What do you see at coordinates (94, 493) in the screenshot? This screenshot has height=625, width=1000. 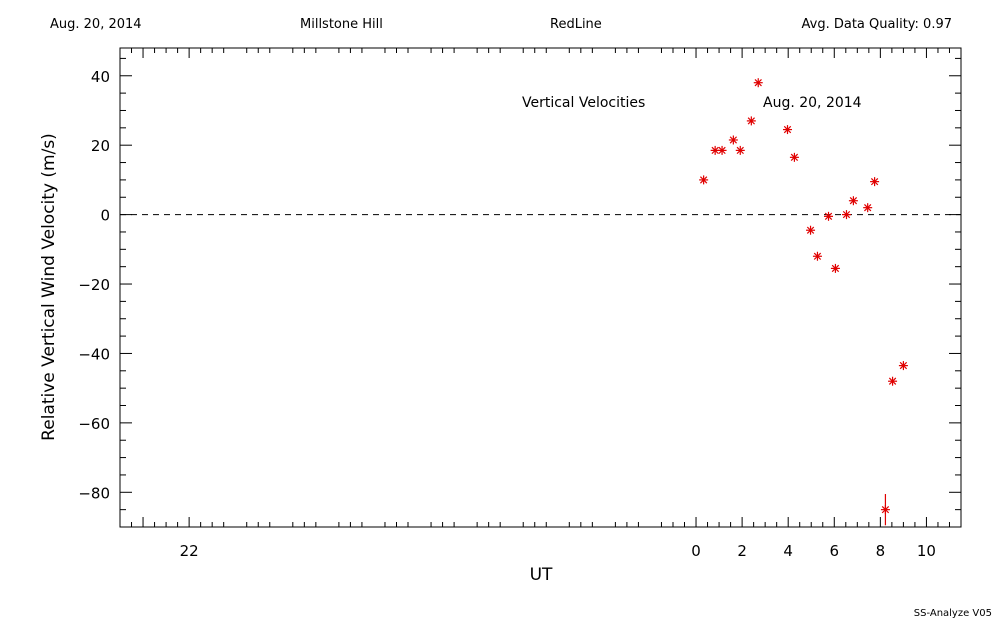 I see `y-tick-label: −80` at bounding box center [94, 493].